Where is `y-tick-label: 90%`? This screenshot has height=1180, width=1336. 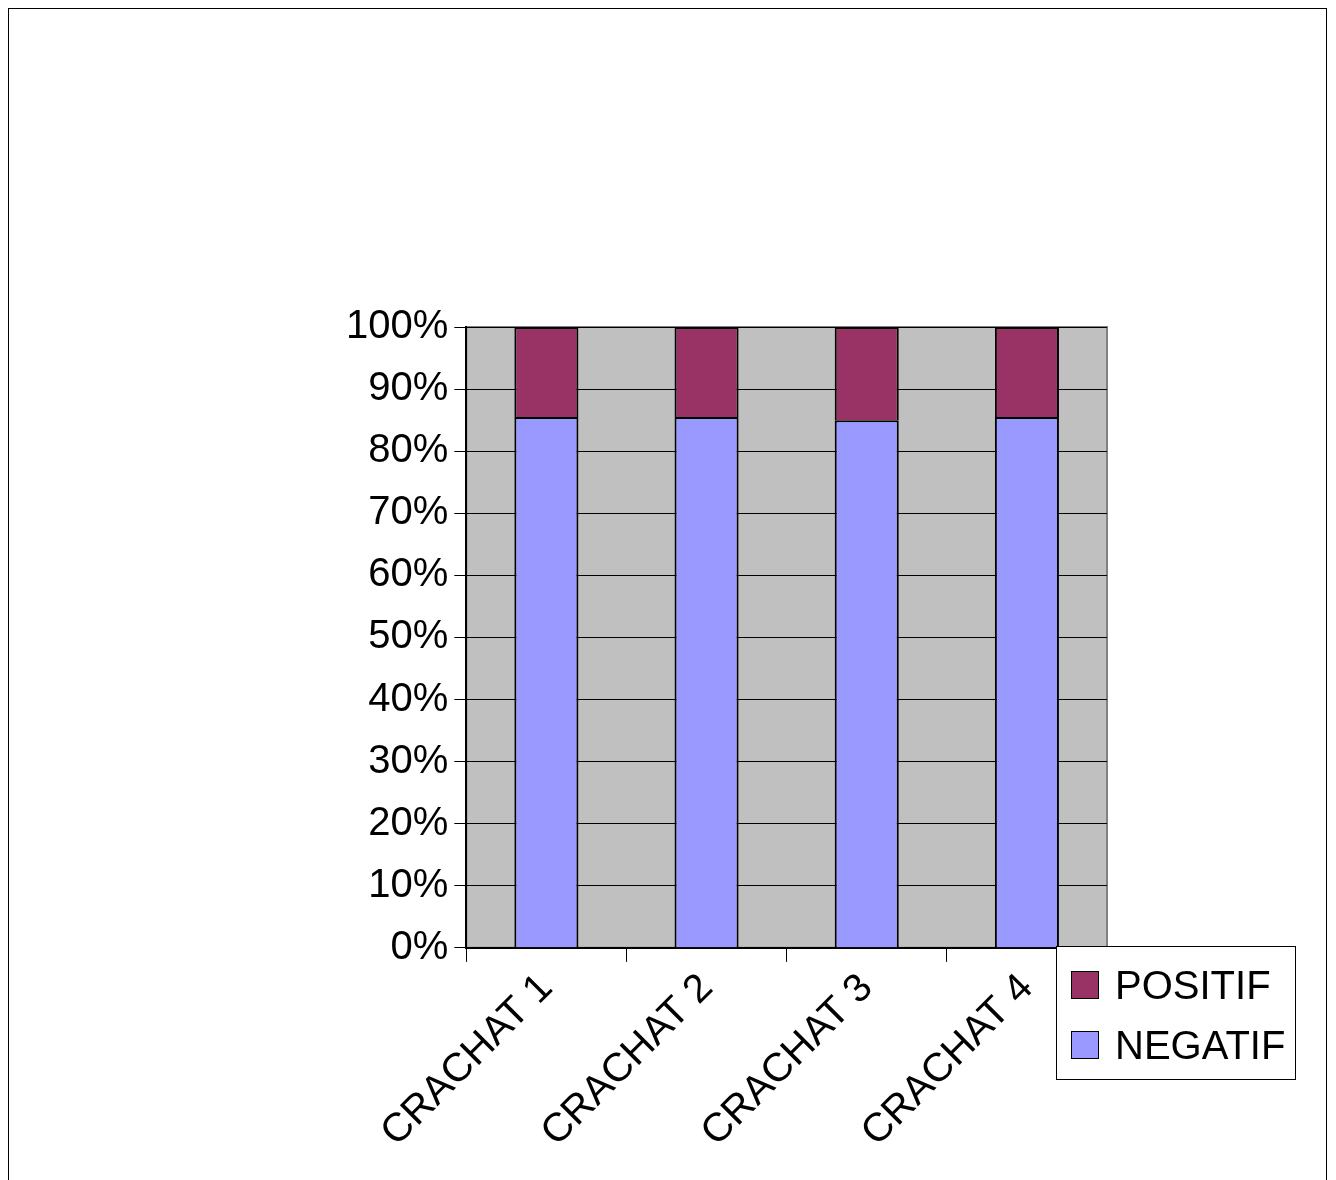 y-tick-label: 90% is located at coordinates (408, 386).